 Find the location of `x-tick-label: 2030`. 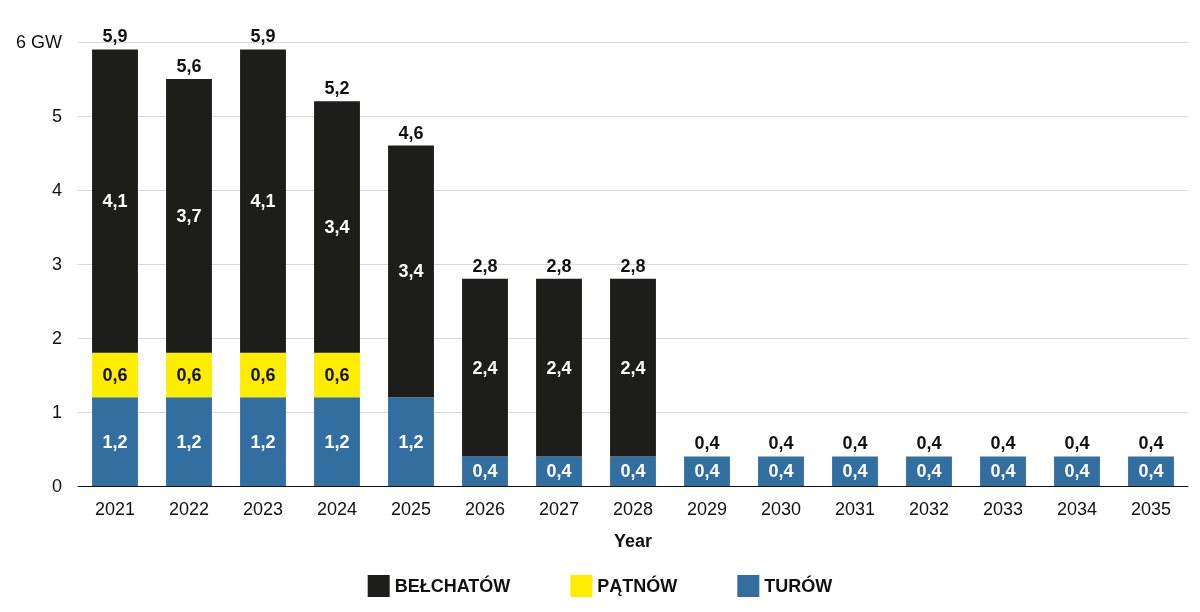

x-tick-label: 2030 is located at coordinates (781, 509).